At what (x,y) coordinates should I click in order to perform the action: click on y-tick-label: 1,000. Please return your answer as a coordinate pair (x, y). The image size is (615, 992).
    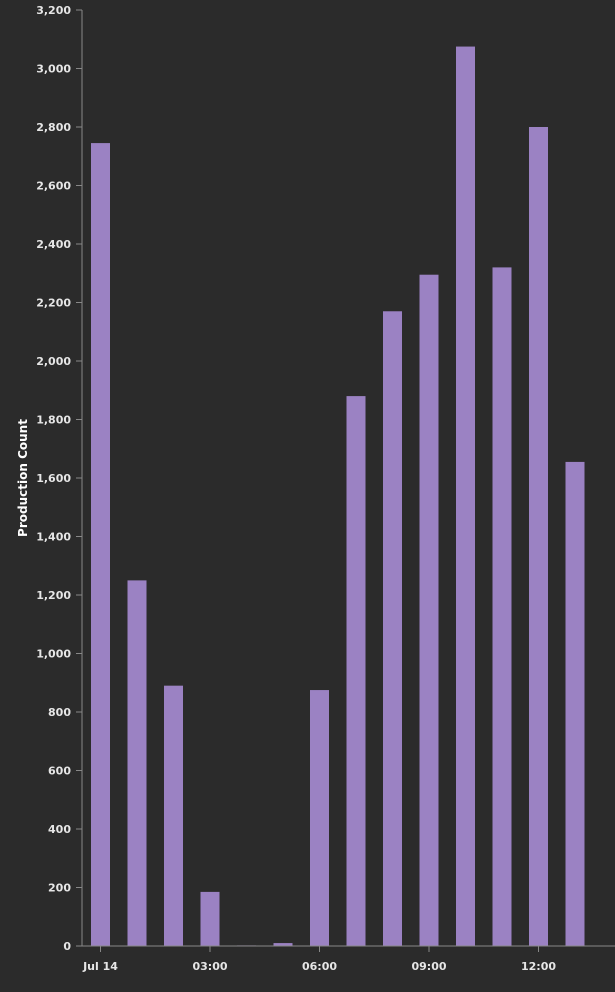
    Looking at the image, I should click on (53, 654).